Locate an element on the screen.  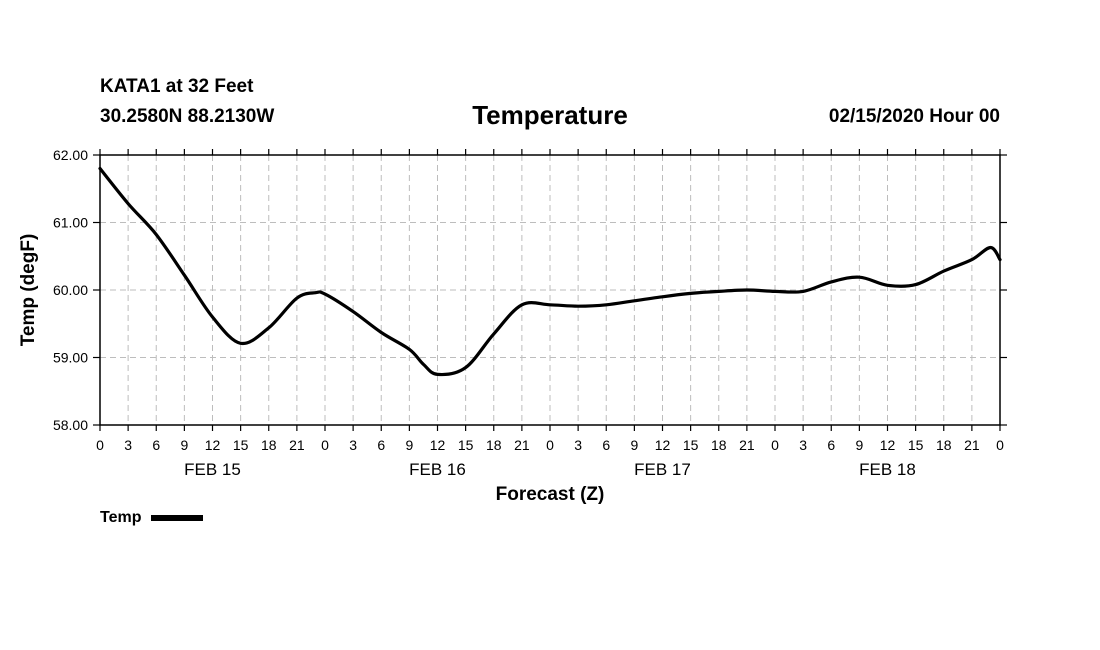
day-label: FEB 18 is located at coordinates (887, 469).